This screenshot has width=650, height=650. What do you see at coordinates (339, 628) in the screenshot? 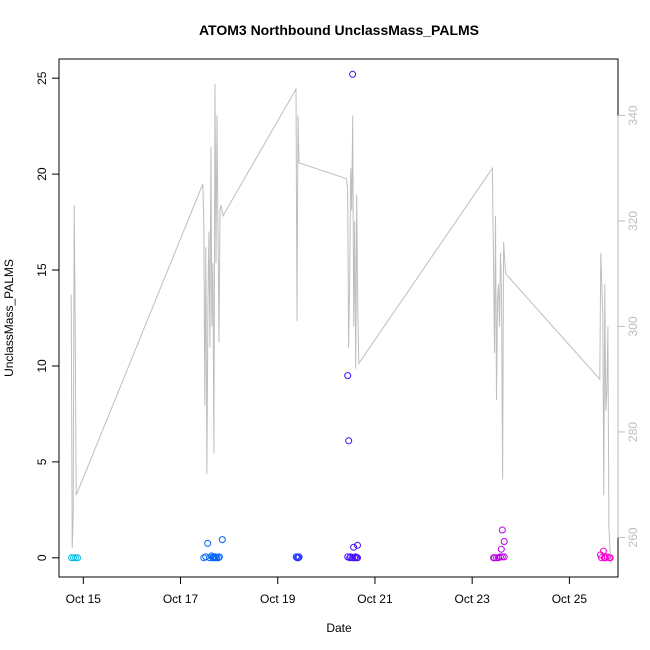
I see `x-axis-label: Date` at bounding box center [339, 628].